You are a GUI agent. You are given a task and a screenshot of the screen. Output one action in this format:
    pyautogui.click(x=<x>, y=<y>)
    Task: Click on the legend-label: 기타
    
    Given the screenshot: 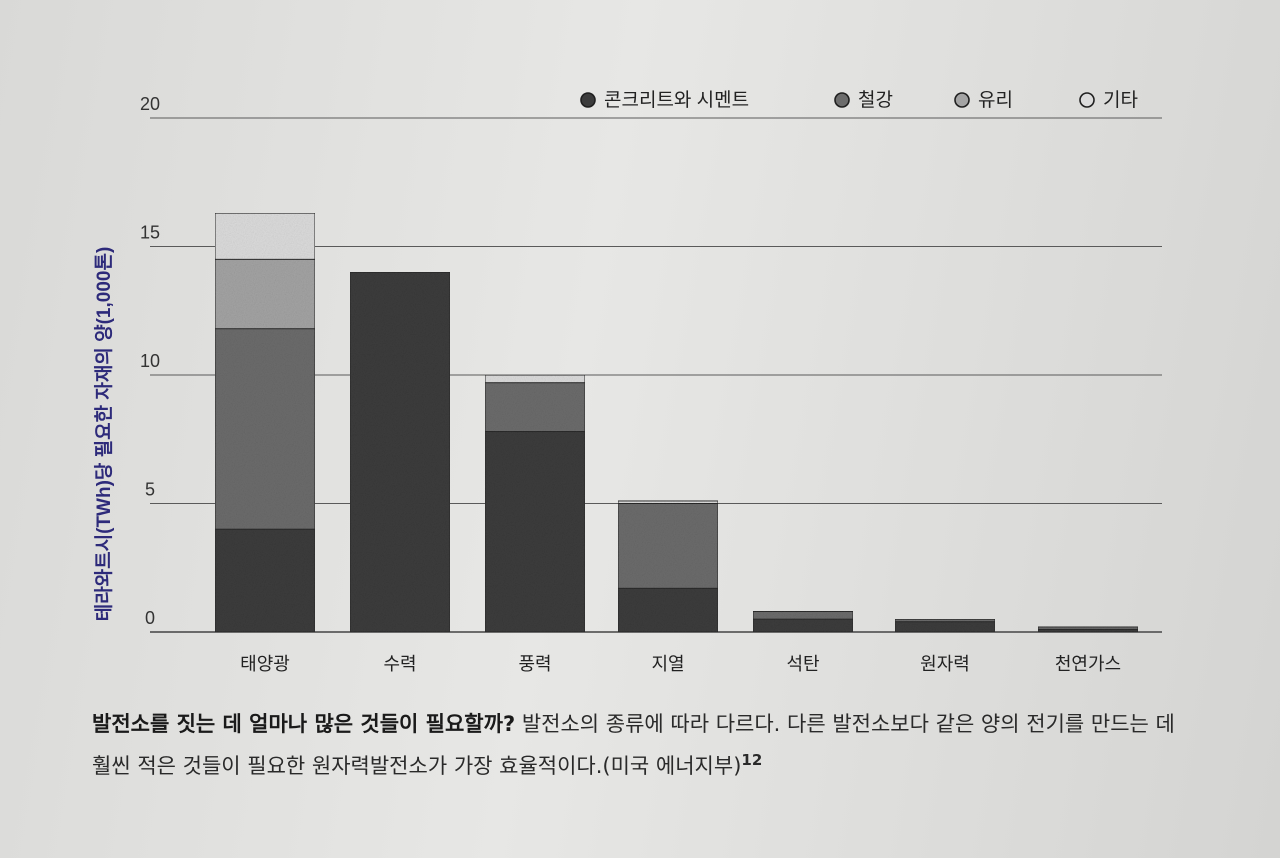 What is the action you would take?
    pyautogui.click(x=1120, y=100)
    